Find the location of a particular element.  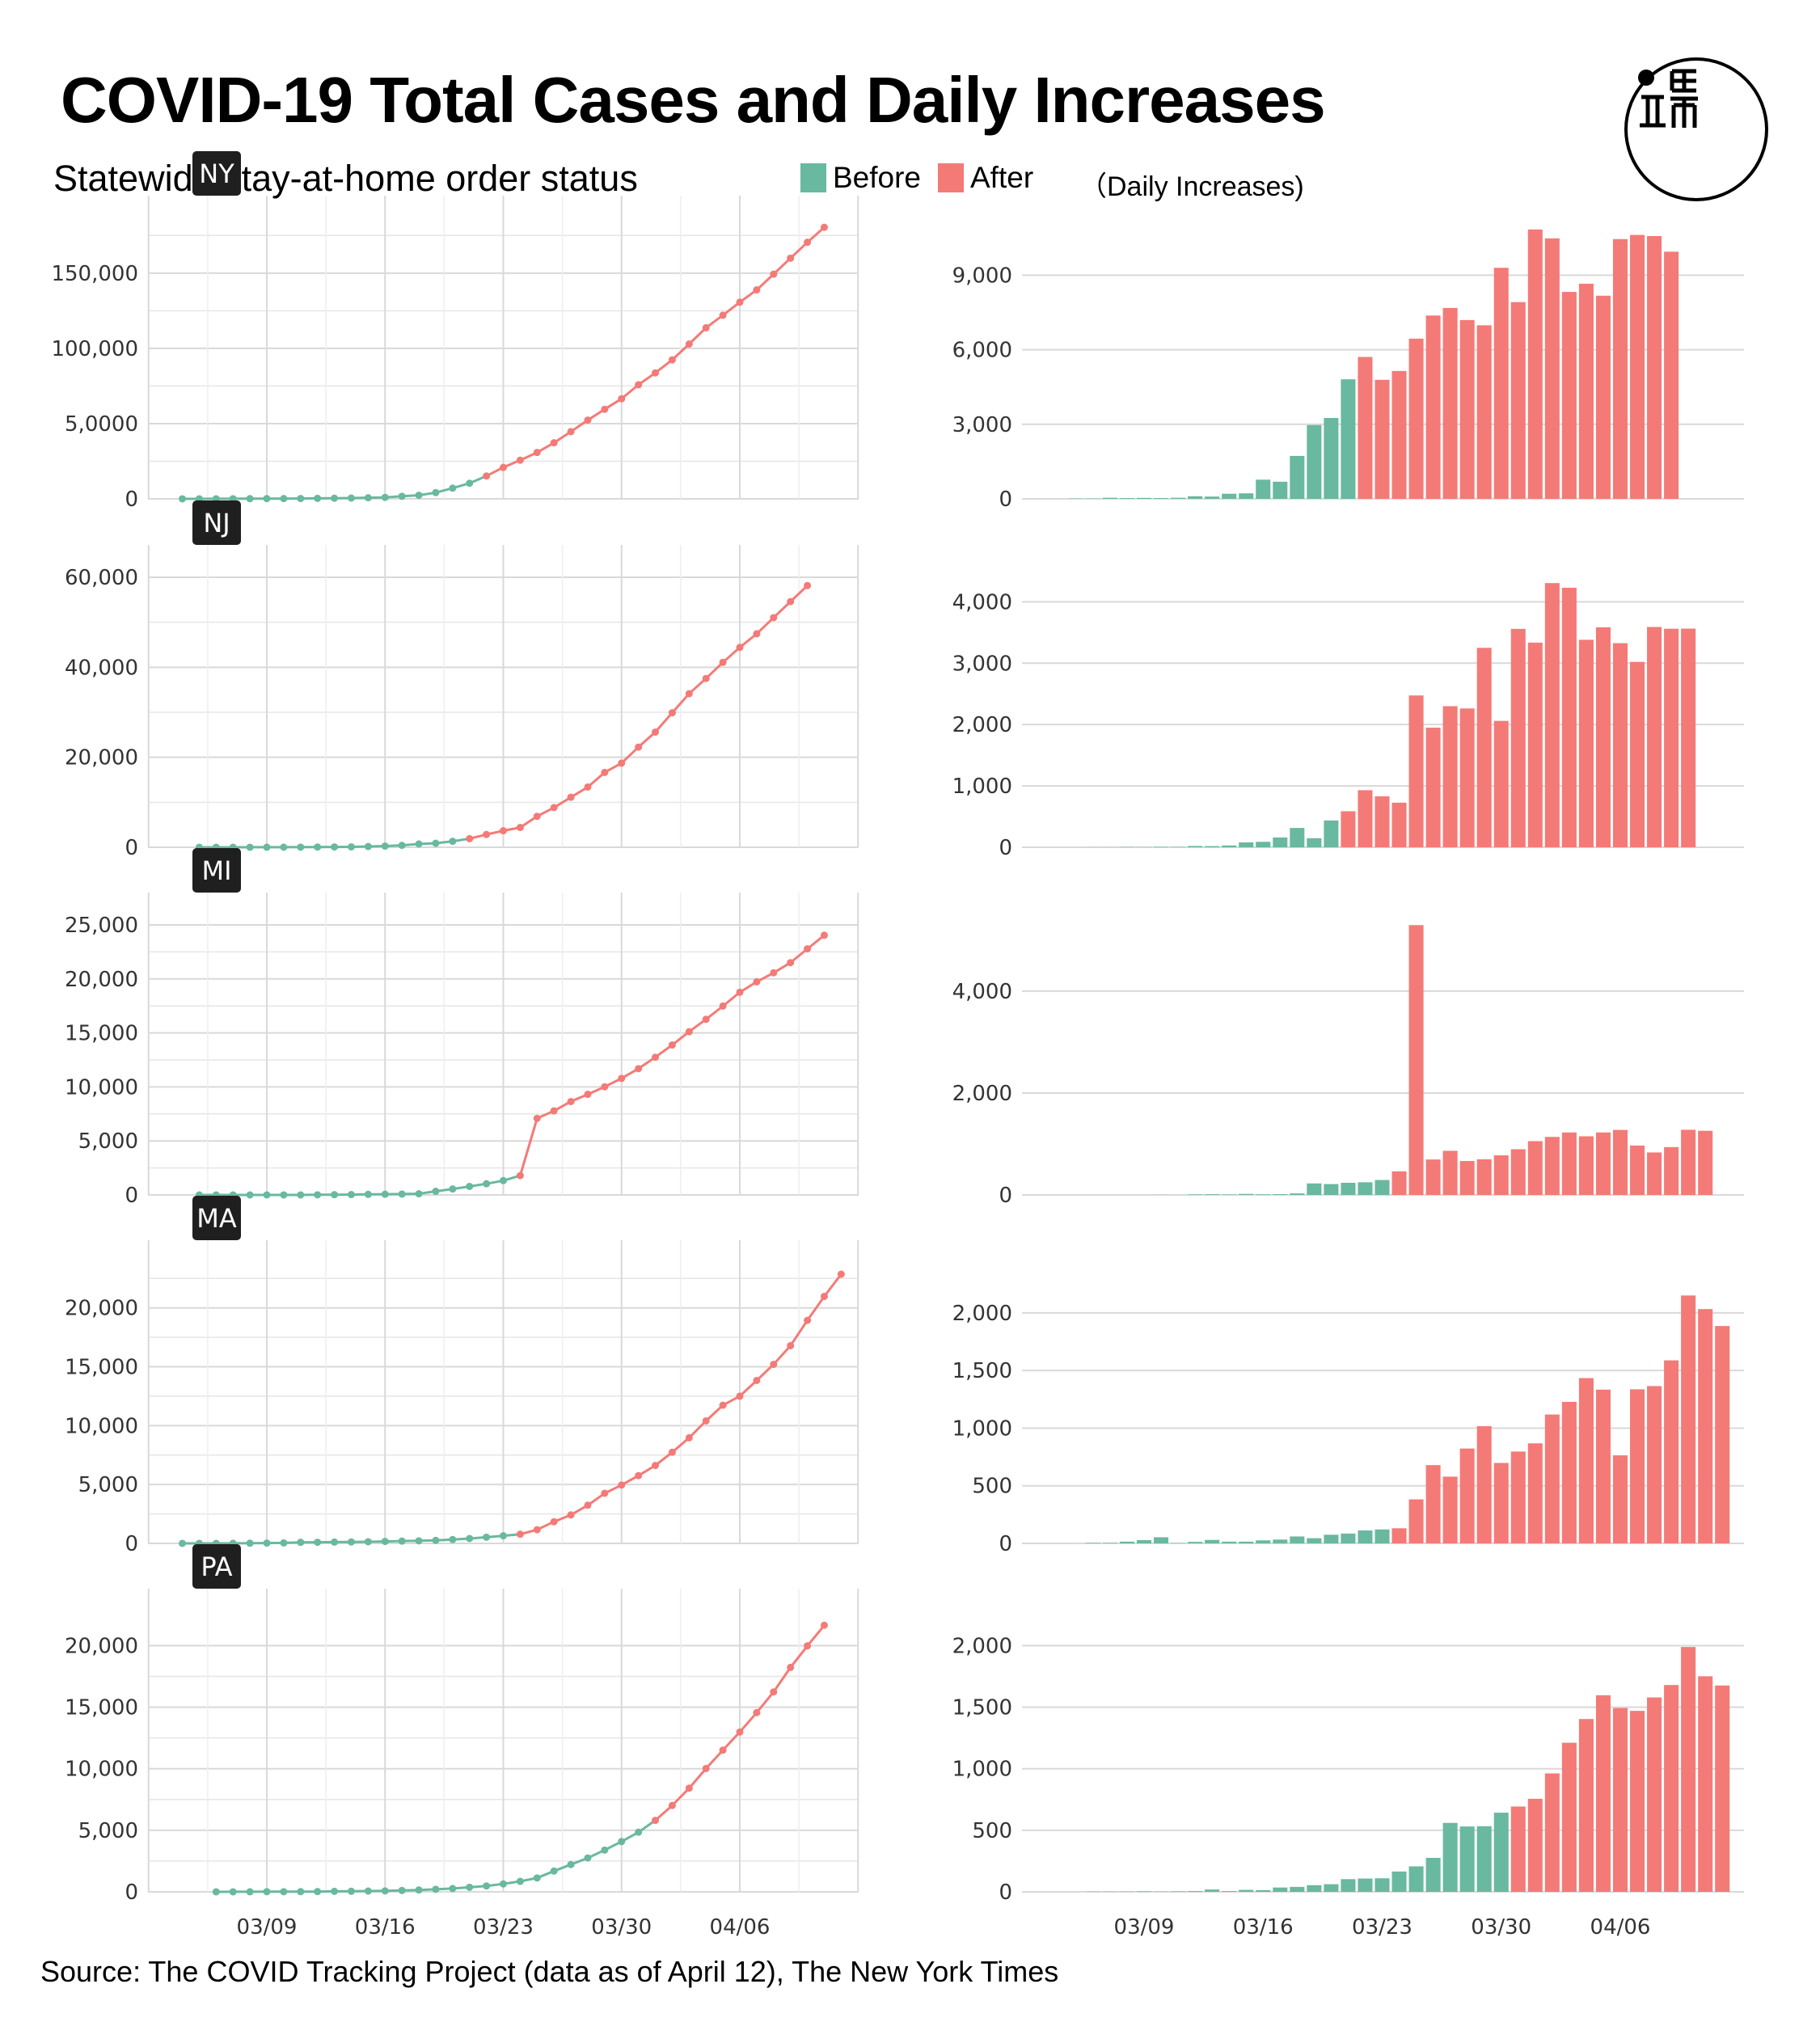

state-tag-label: MI is located at coordinates (216, 870).